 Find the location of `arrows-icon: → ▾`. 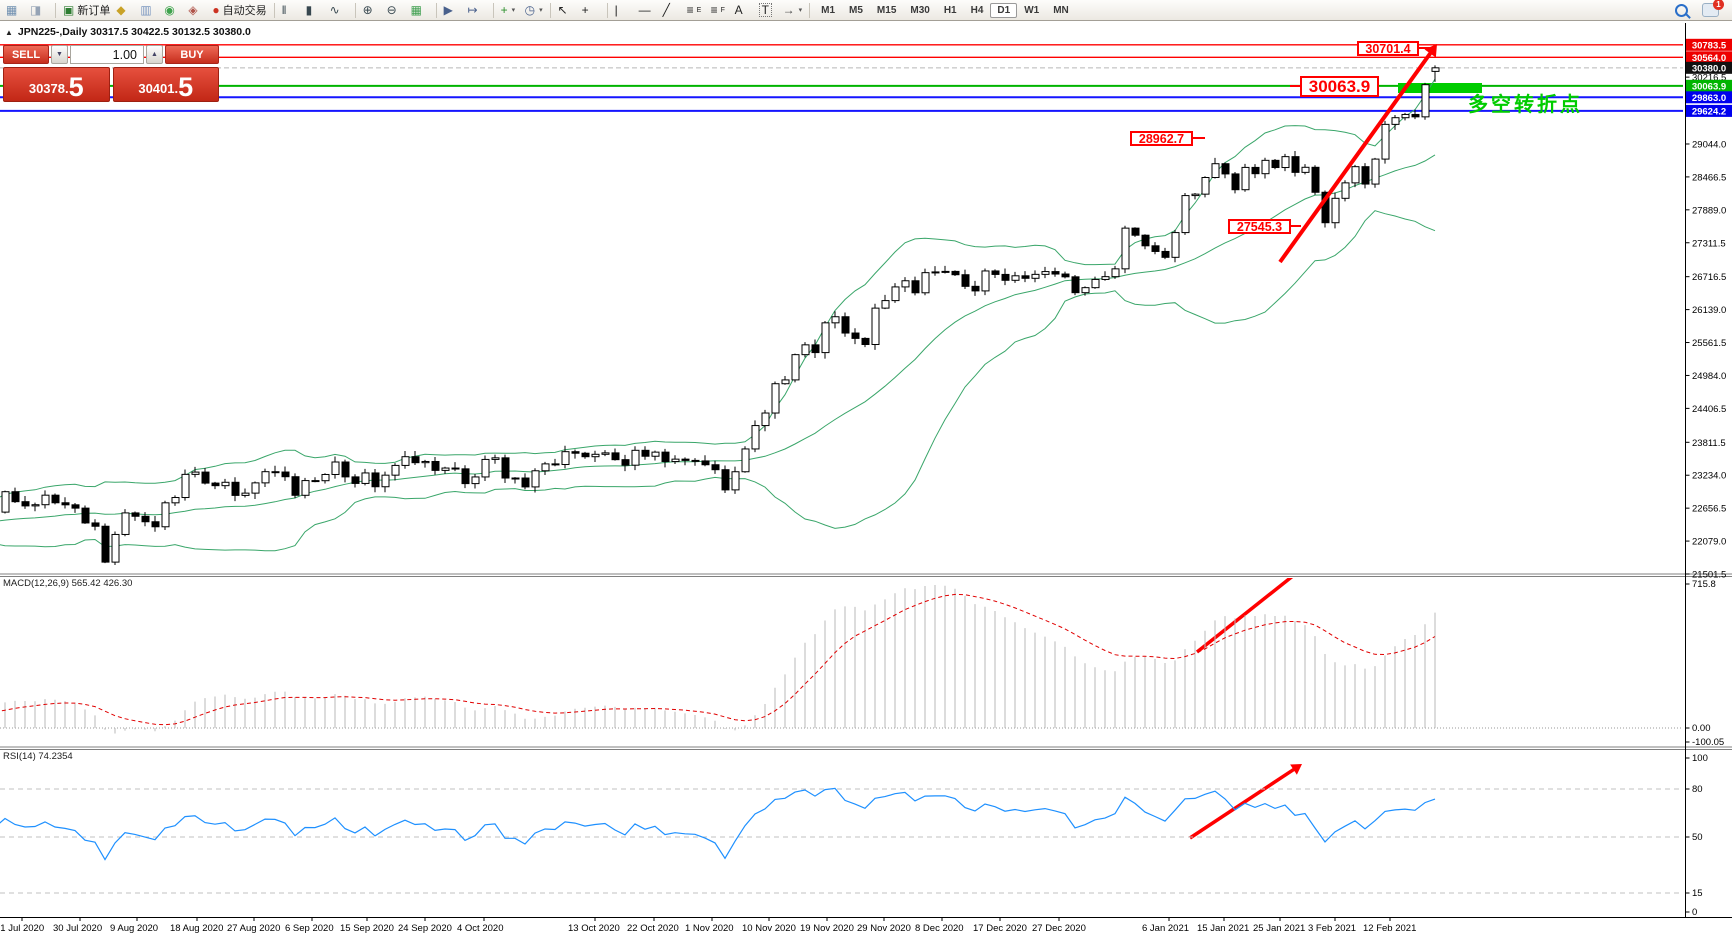

arrows-icon: → ▾ is located at coordinates (793, 10).